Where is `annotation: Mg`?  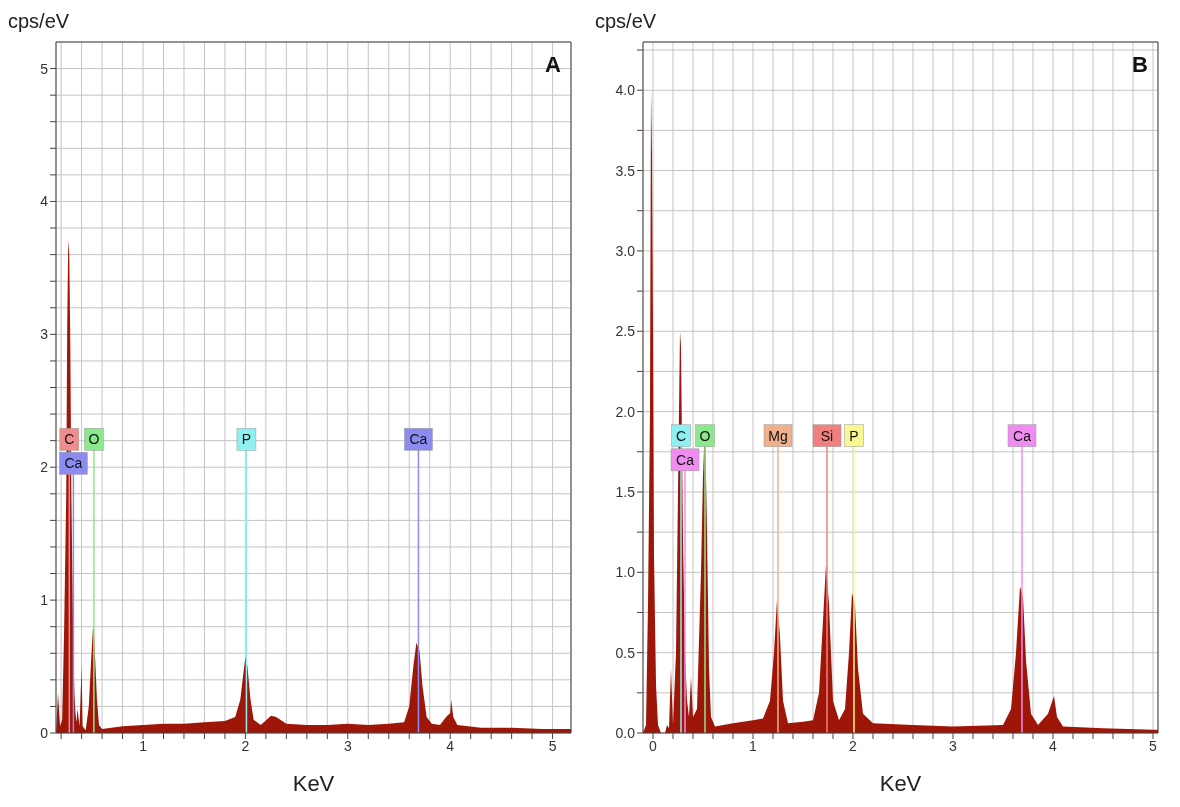
annotation: Mg is located at coordinates (778, 435).